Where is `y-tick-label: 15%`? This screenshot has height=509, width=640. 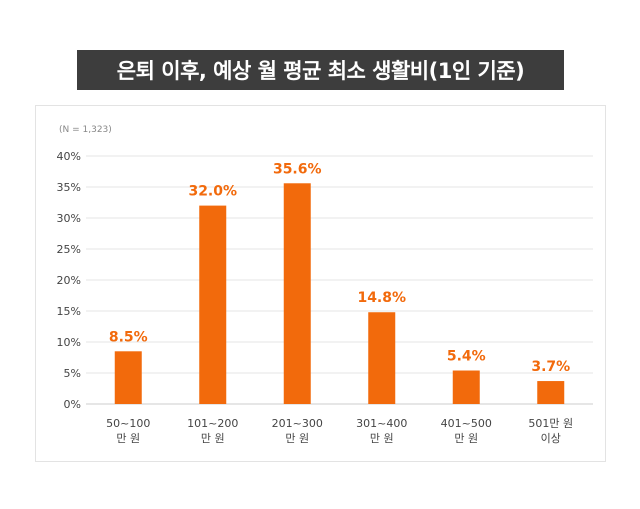 y-tick-label: 15% is located at coordinates (69, 311).